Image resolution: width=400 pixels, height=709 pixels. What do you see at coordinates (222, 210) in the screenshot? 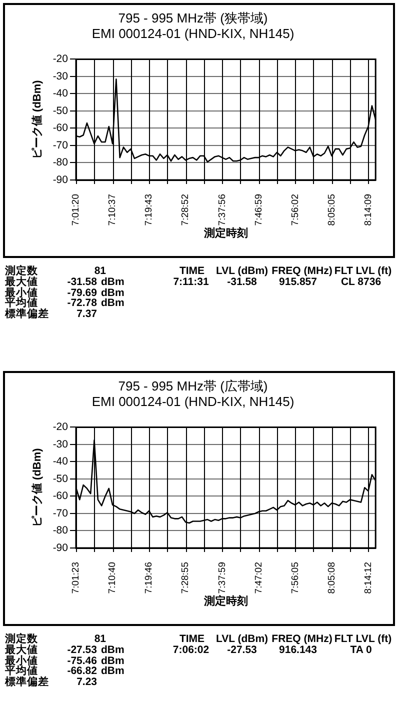
I see `x-tick-label: 7:37:56` at bounding box center [222, 210].